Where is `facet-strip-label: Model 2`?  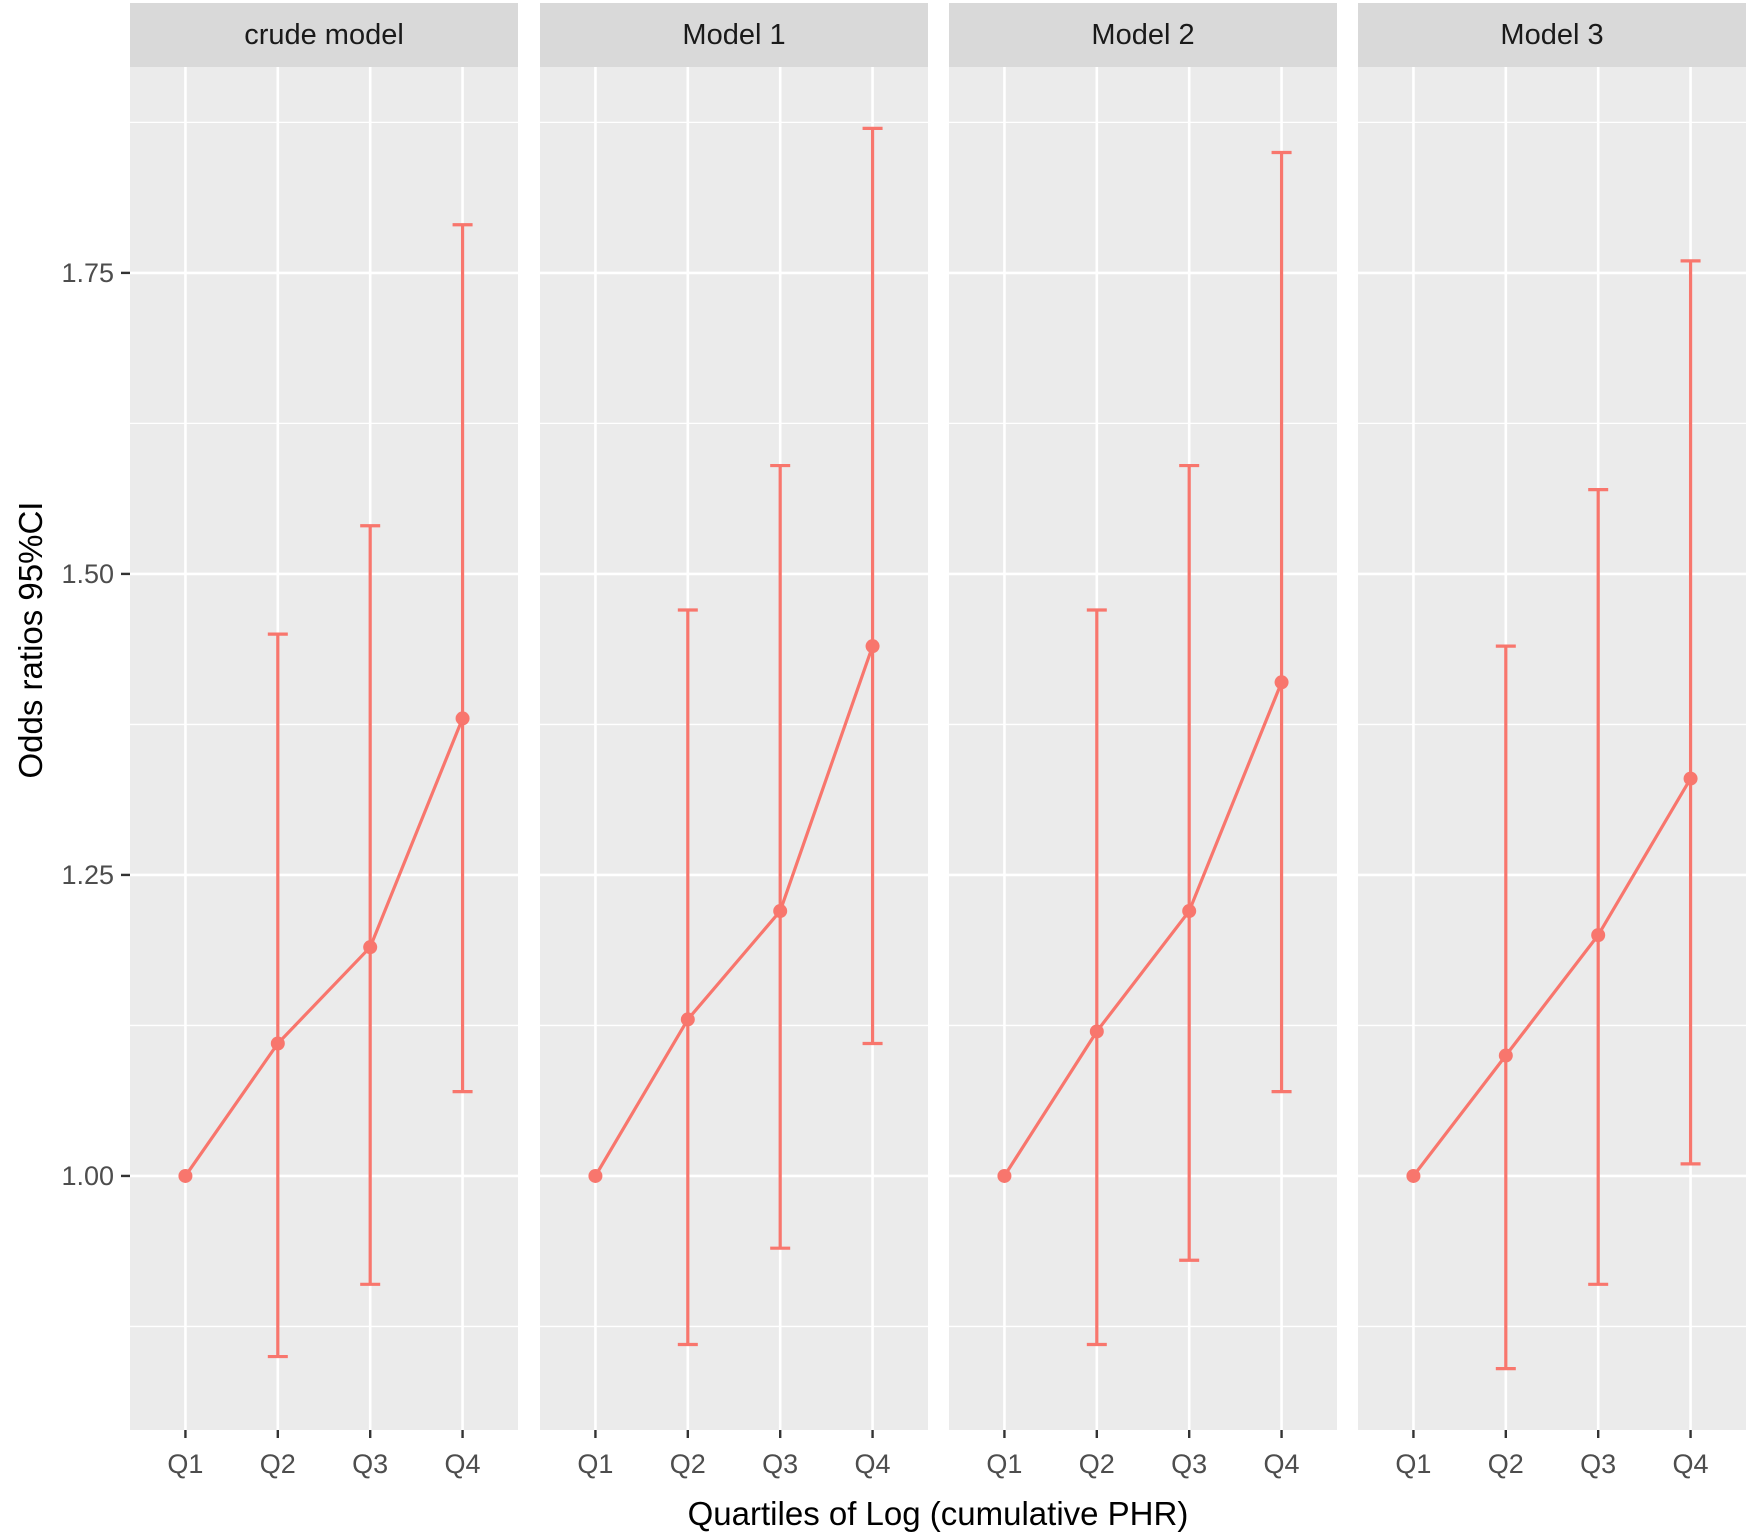
facet-strip-label: Model 2 is located at coordinates (1142, 35).